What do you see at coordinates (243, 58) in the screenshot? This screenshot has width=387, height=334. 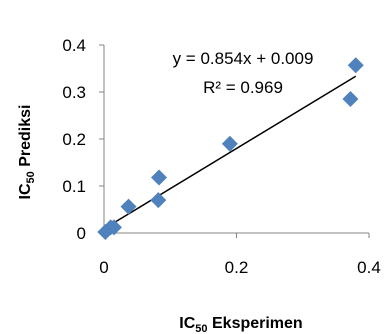 I see `trendline-equation: y = 0.854x + 0.009` at bounding box center [243, 58].